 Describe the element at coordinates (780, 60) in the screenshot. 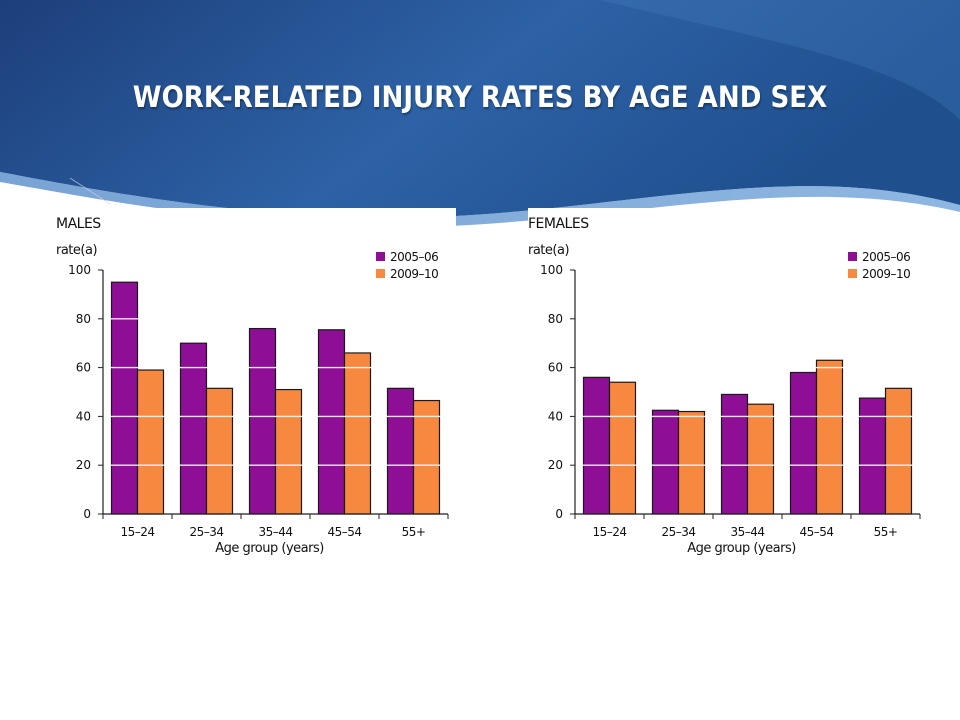

I see `banner-highlight` at that location.